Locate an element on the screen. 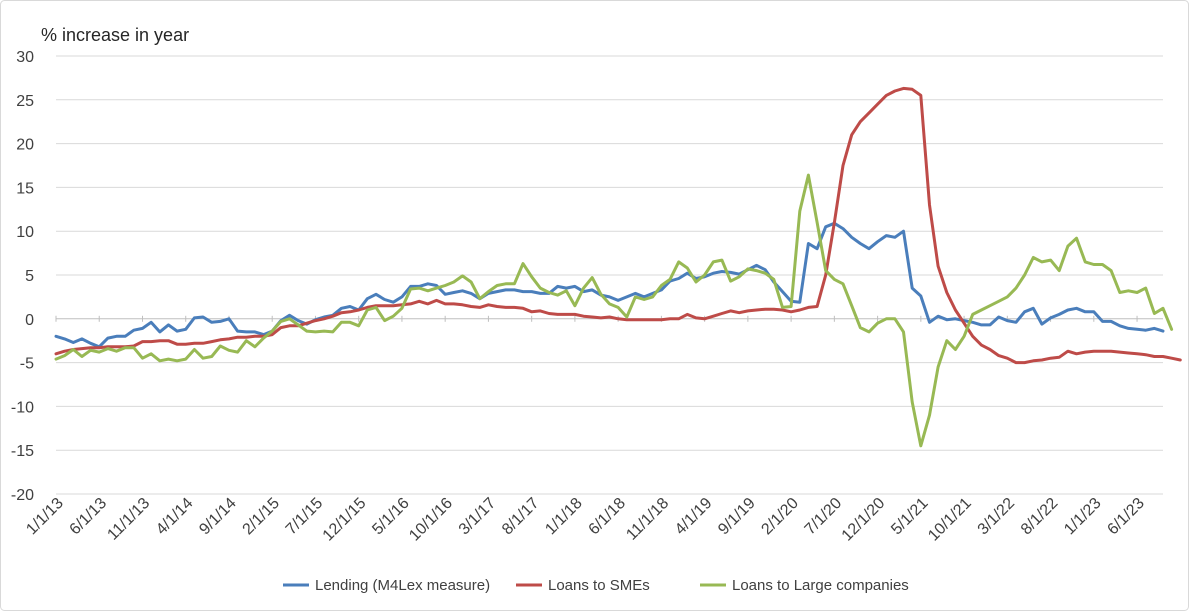  y-tick-label: 15 is located at coordinates (25, 188).